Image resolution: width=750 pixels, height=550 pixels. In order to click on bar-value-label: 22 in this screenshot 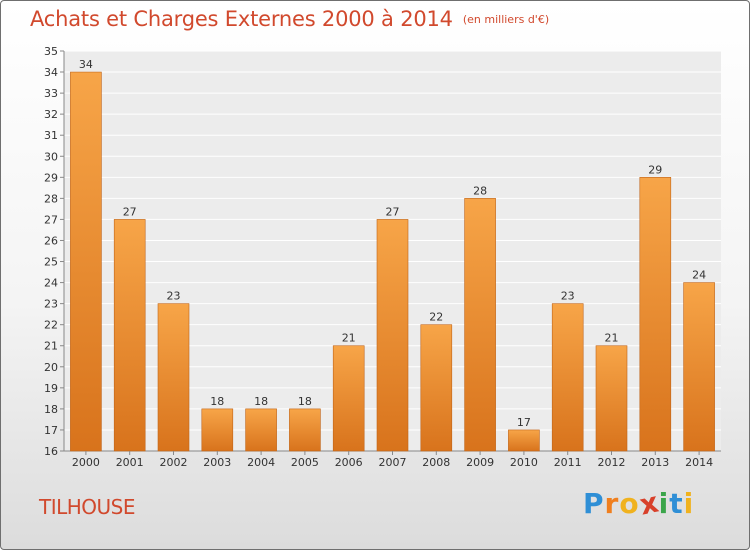, I will do `click(436, 317)`.